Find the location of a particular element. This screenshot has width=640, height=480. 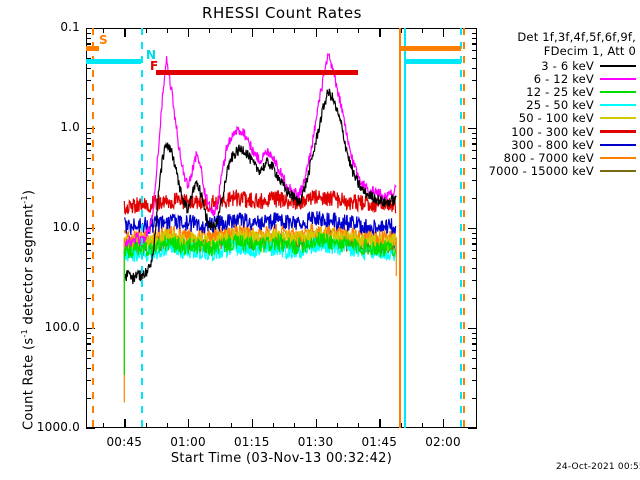

legend-entry-label: 25 - 50 keV is located at coordinates (560, 105).